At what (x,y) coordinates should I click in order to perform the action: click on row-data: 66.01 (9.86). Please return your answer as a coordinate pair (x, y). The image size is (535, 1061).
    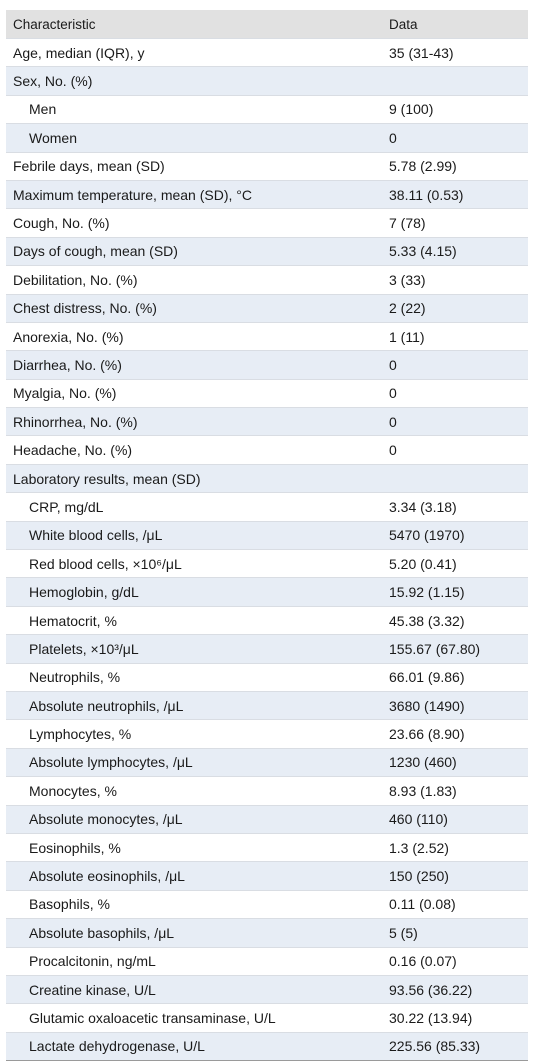
    Looking at the image, I should click on (427, 677).